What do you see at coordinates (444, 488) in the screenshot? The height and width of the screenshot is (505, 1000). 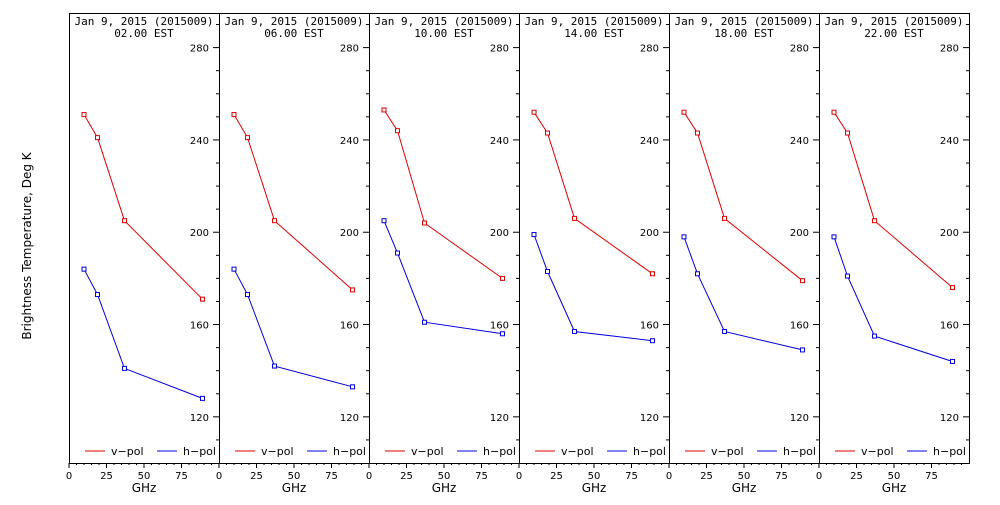 I see `x-axis-label-2: GHz` at bounding box center [444, 488].